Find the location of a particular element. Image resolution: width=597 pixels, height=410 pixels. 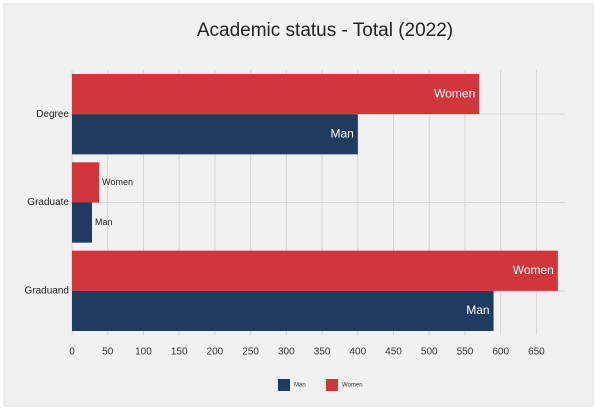

y-tick-label: Graduand is located at coordinates (47, 290).